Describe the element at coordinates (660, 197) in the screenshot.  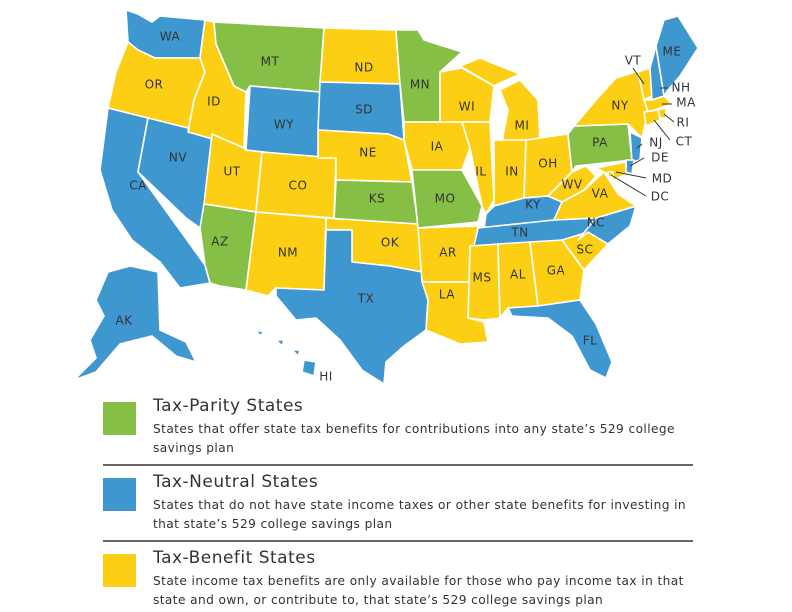
I see `label-dc: DC` at that location.